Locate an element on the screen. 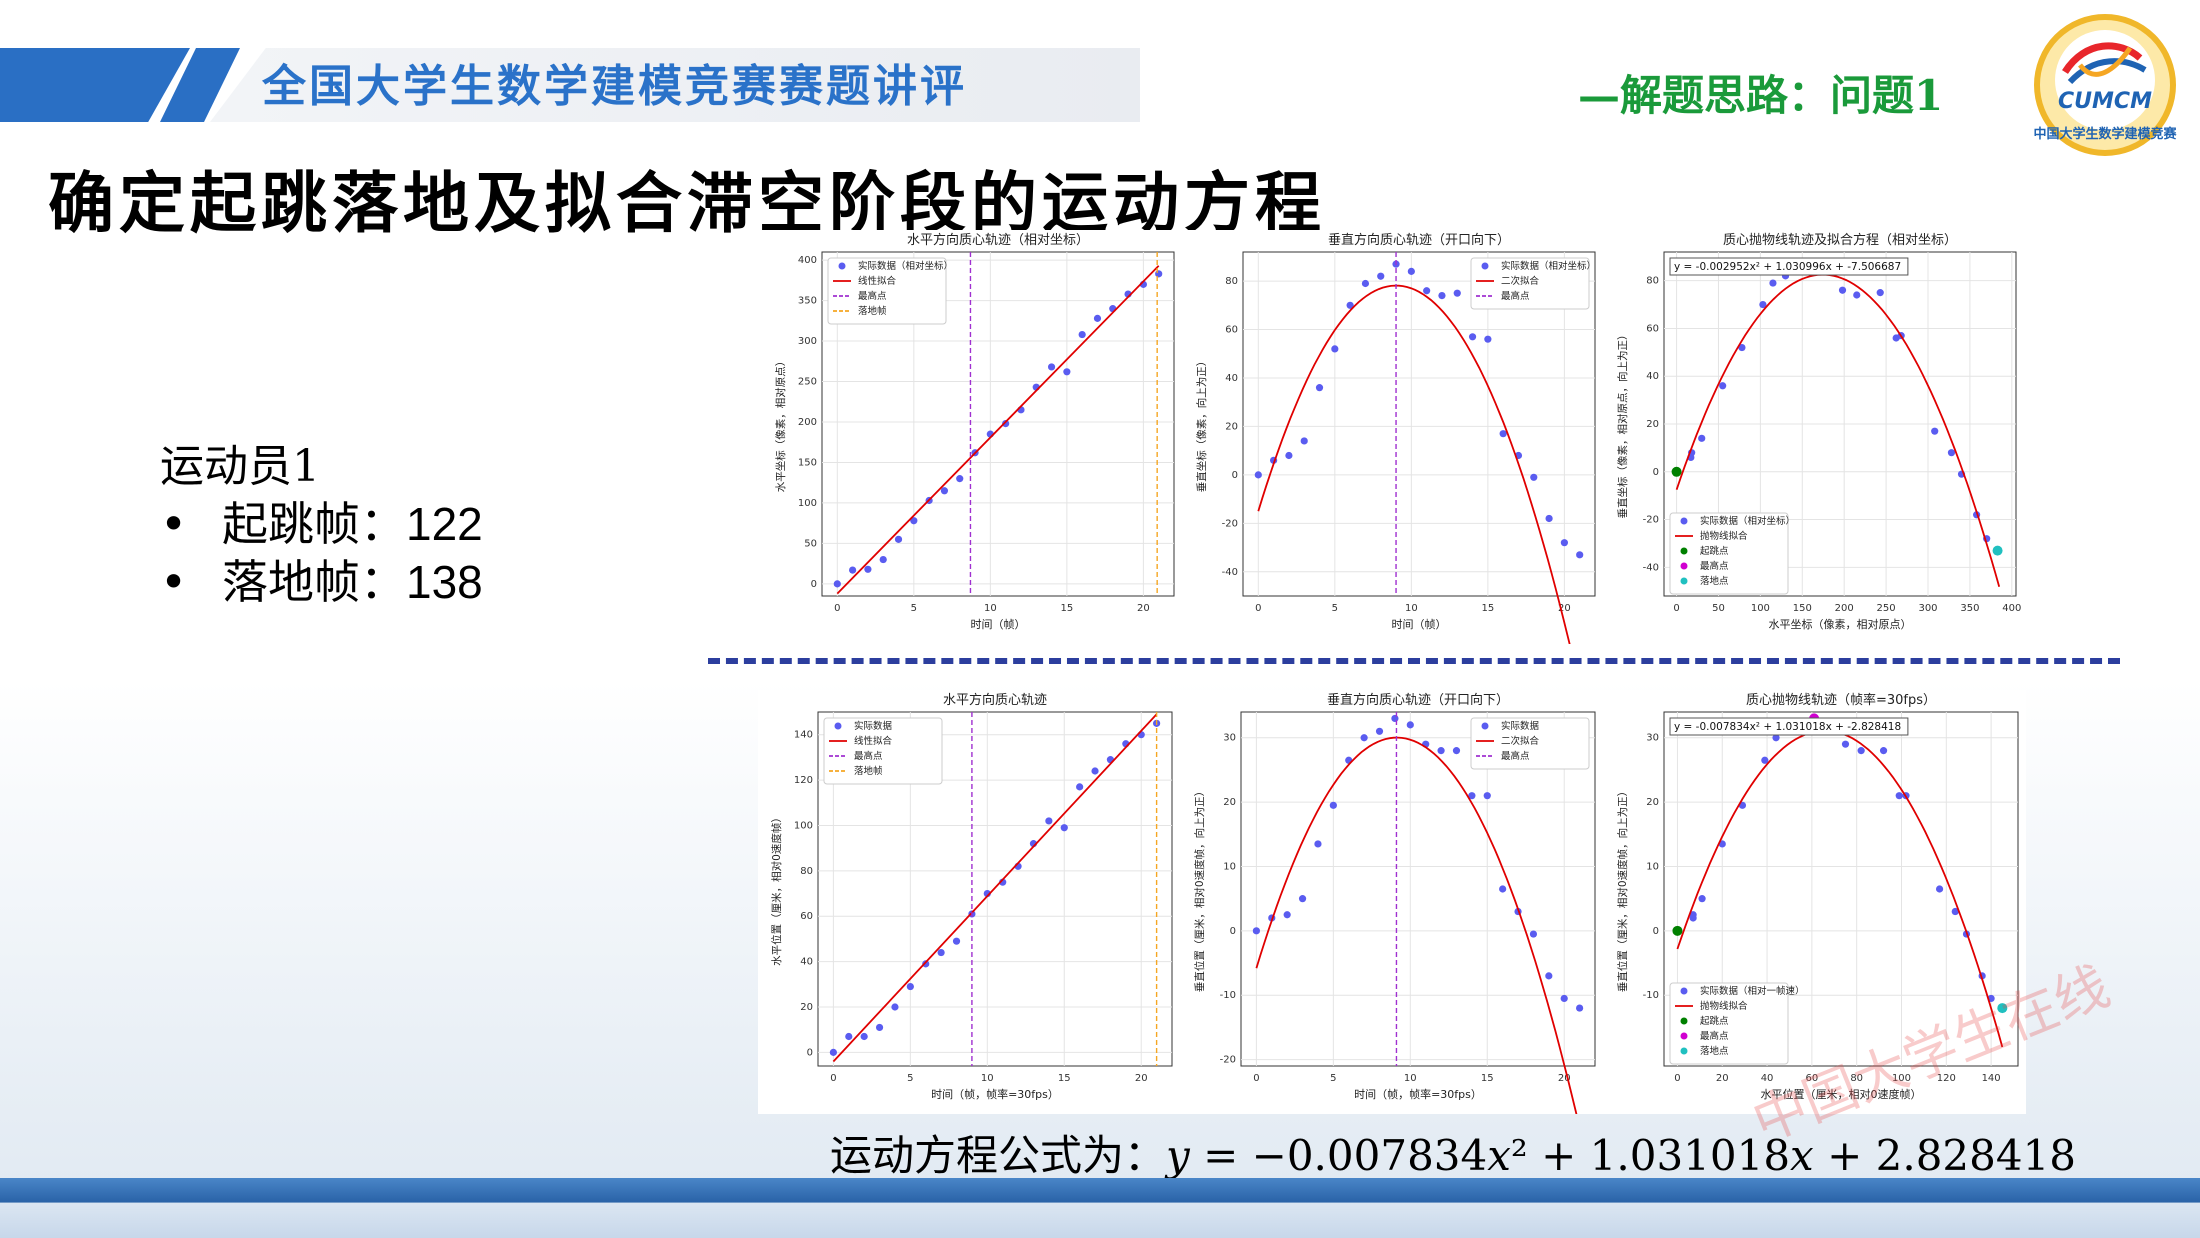  x-tick-label: 150 is located at coordinates (1802, 608).